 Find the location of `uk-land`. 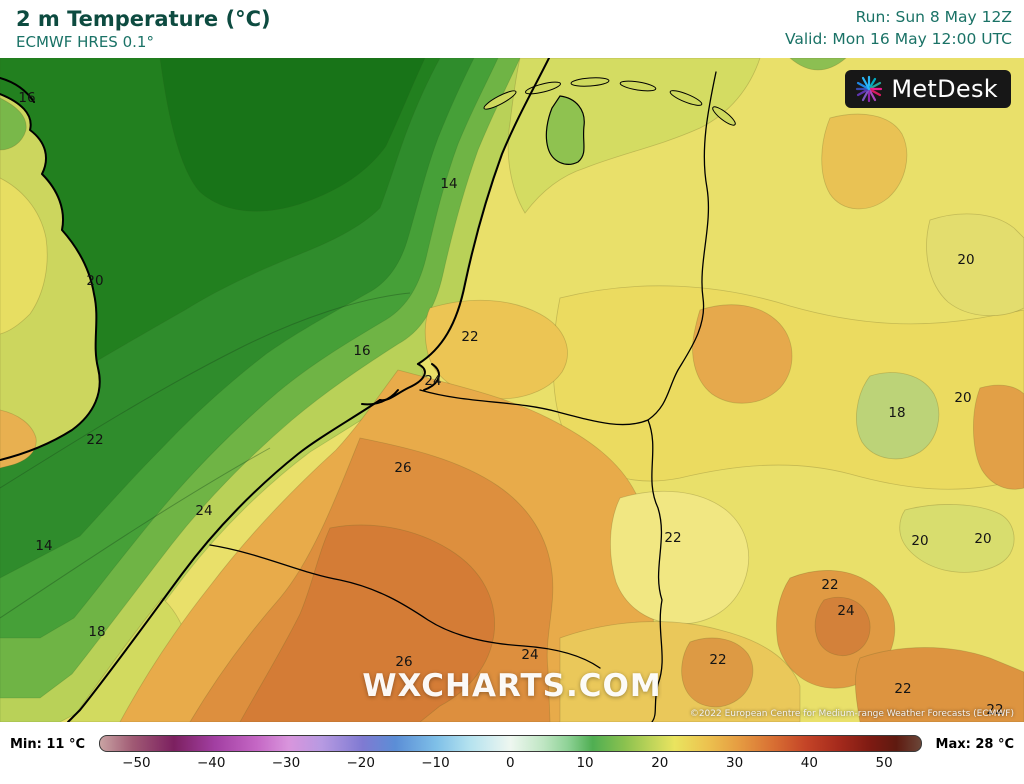

uk-land is located at coordinates (50, 281).